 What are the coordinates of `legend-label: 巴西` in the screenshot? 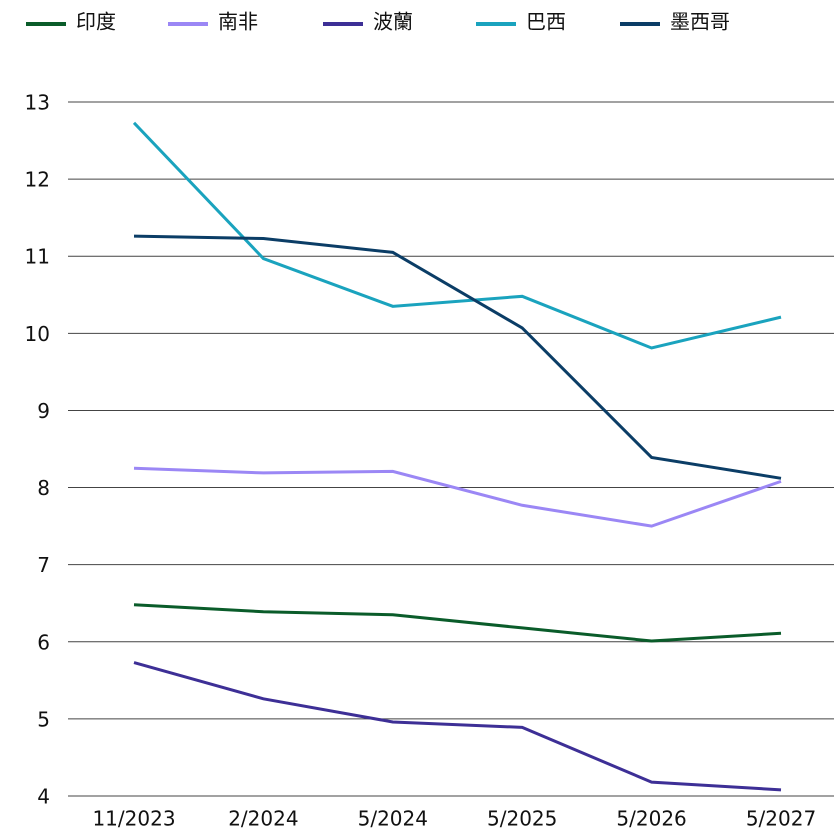 It's located at (546, 22).